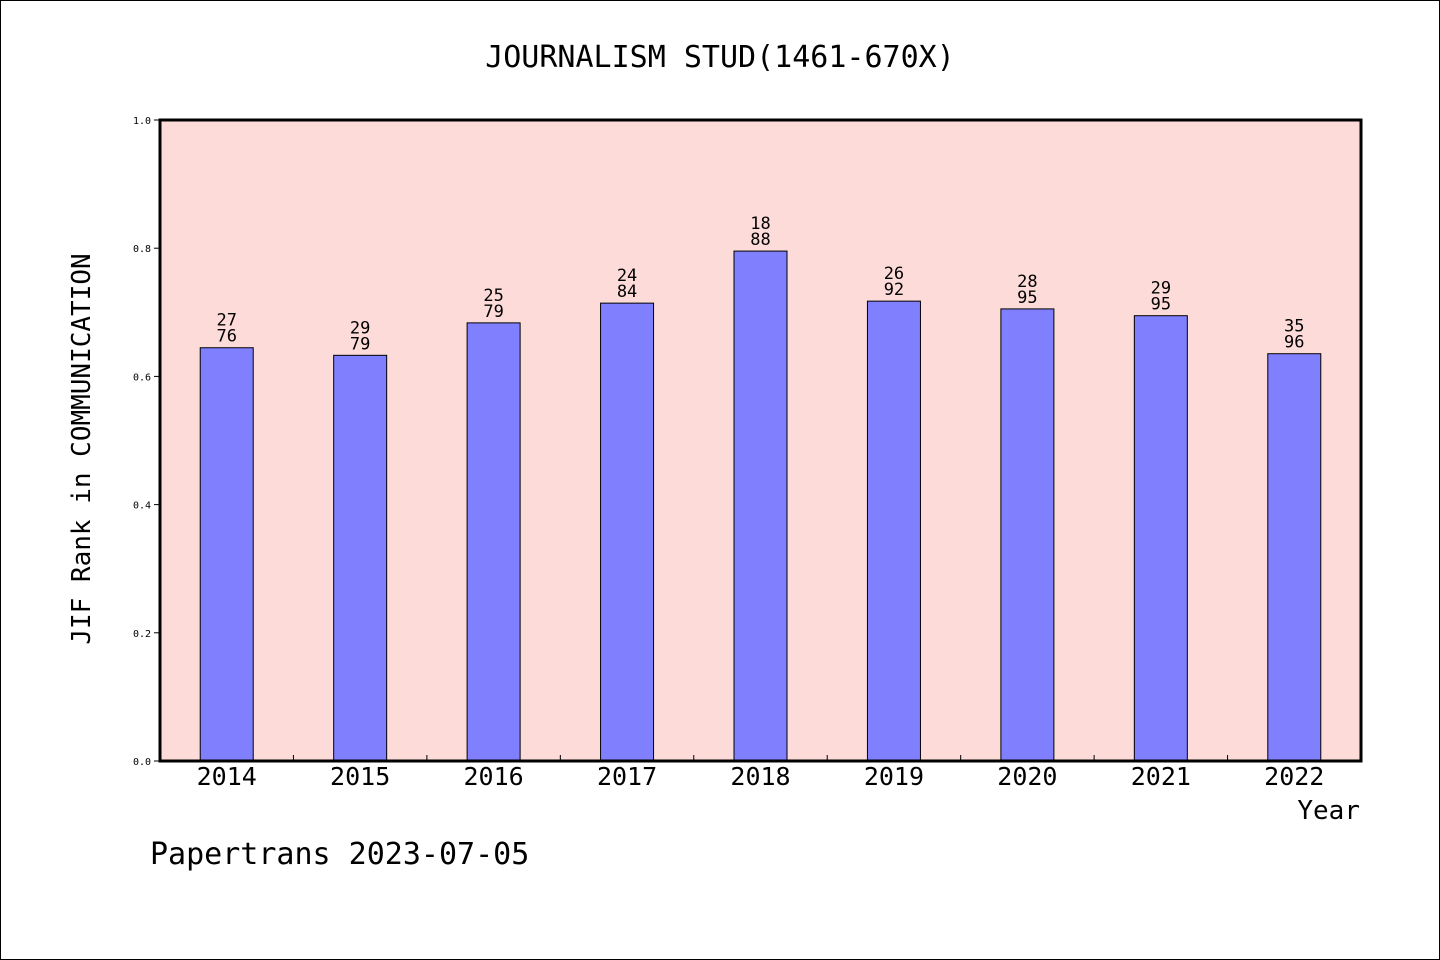 The height and width of the screenshot is (960, 1440). I want to click on x-axis-title: Year, so click(1328, 811).